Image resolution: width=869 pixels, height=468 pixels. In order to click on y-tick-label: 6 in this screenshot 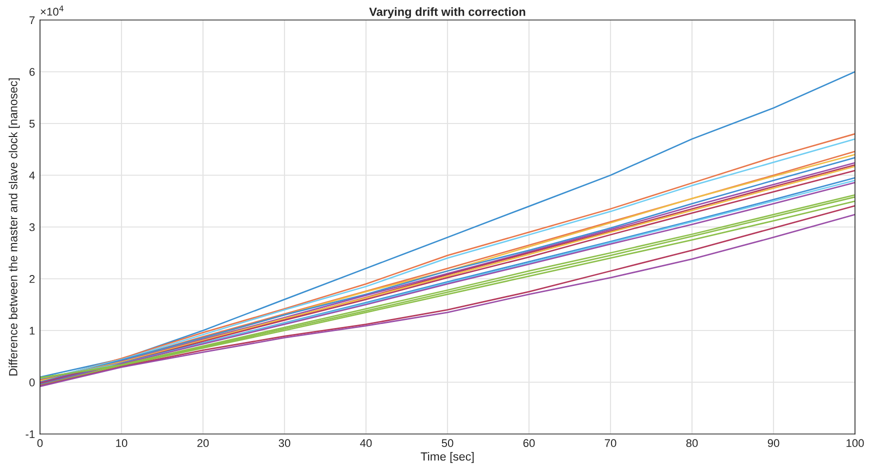, I will do `click(32, 72)`.